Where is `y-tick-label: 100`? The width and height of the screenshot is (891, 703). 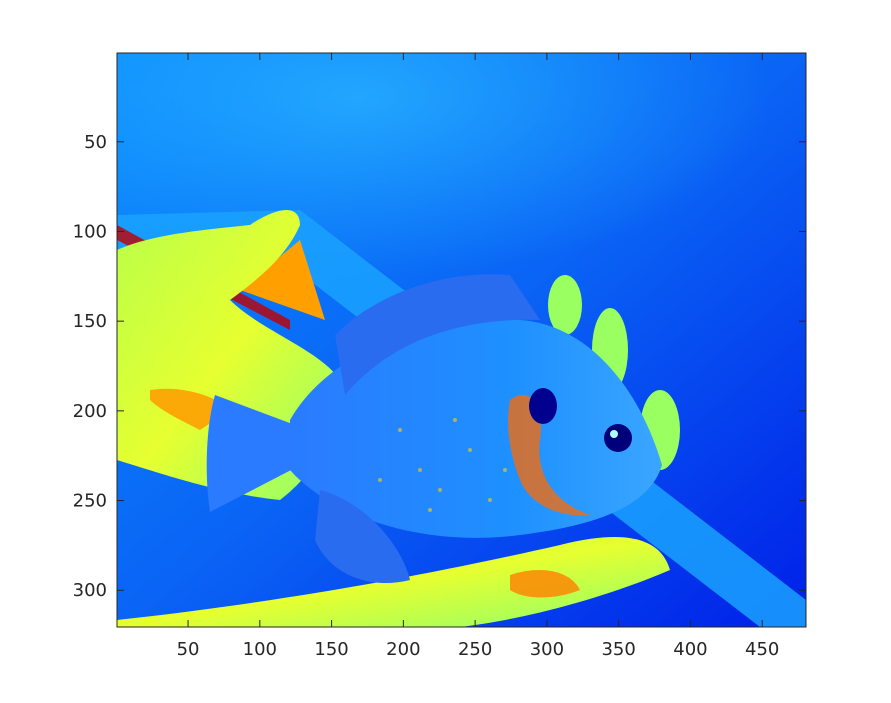
y-tick-label: 100 is located at coordinates (90, 231).